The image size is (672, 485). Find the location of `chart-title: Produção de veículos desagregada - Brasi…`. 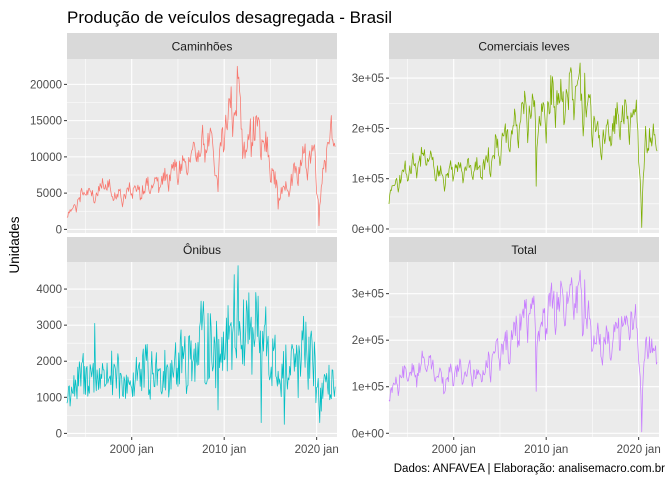

chart-title: Produção de veículos desagregada - Brasi… is located at coordinates (229, 17).